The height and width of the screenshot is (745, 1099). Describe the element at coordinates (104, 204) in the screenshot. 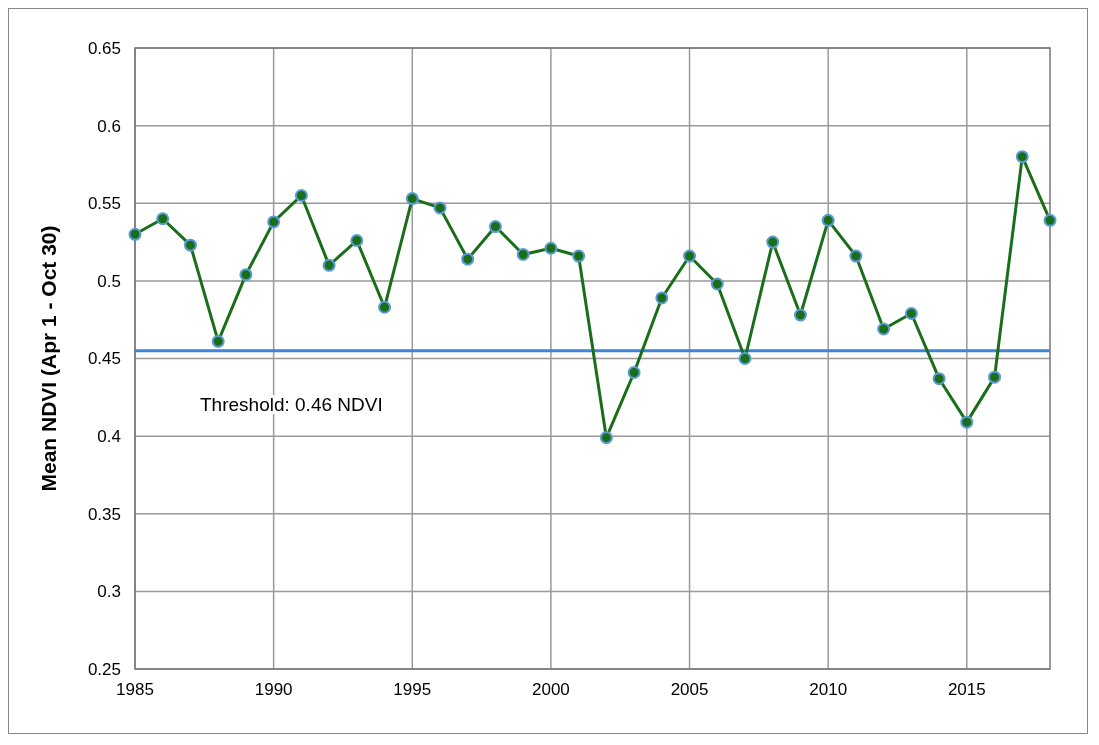

I see `y-tick-label: 0.55` at that location.